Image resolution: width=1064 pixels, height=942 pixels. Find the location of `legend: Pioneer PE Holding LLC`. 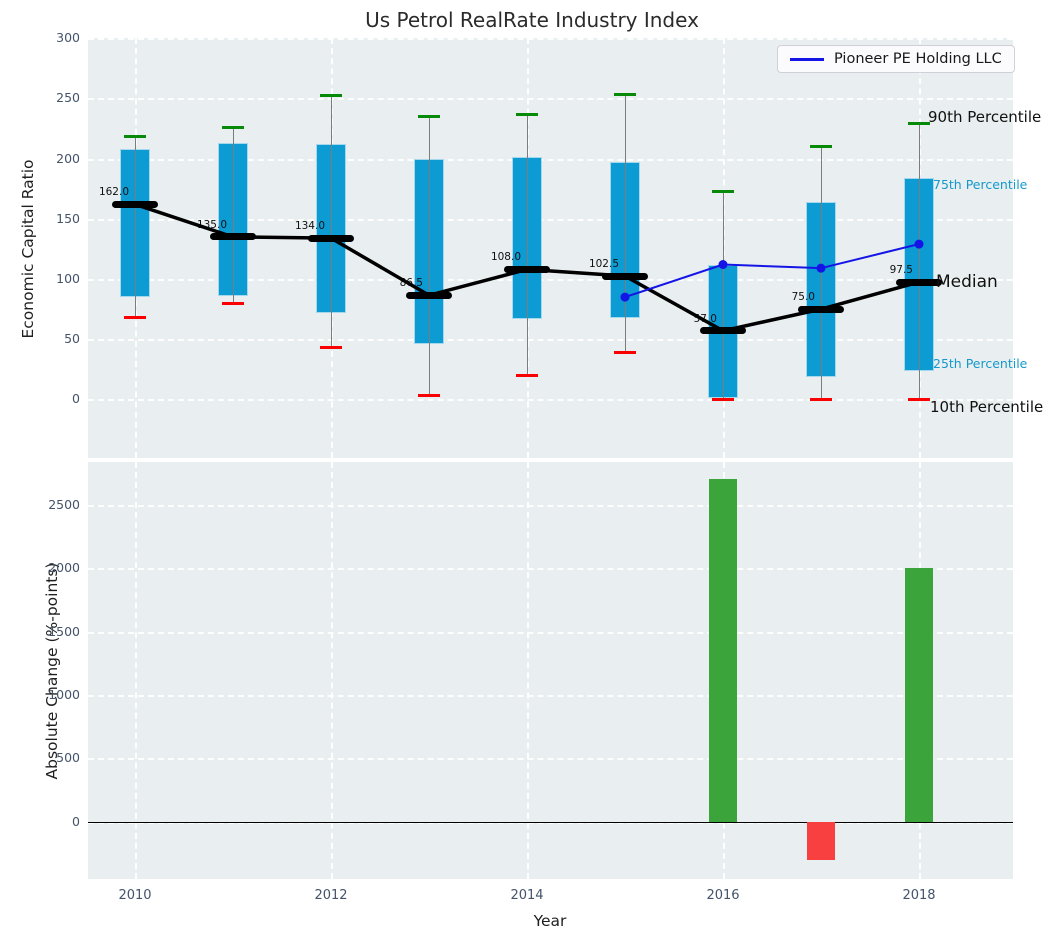

legend: Pioneer PE Holding LLC is located at coordinates (896, 59).